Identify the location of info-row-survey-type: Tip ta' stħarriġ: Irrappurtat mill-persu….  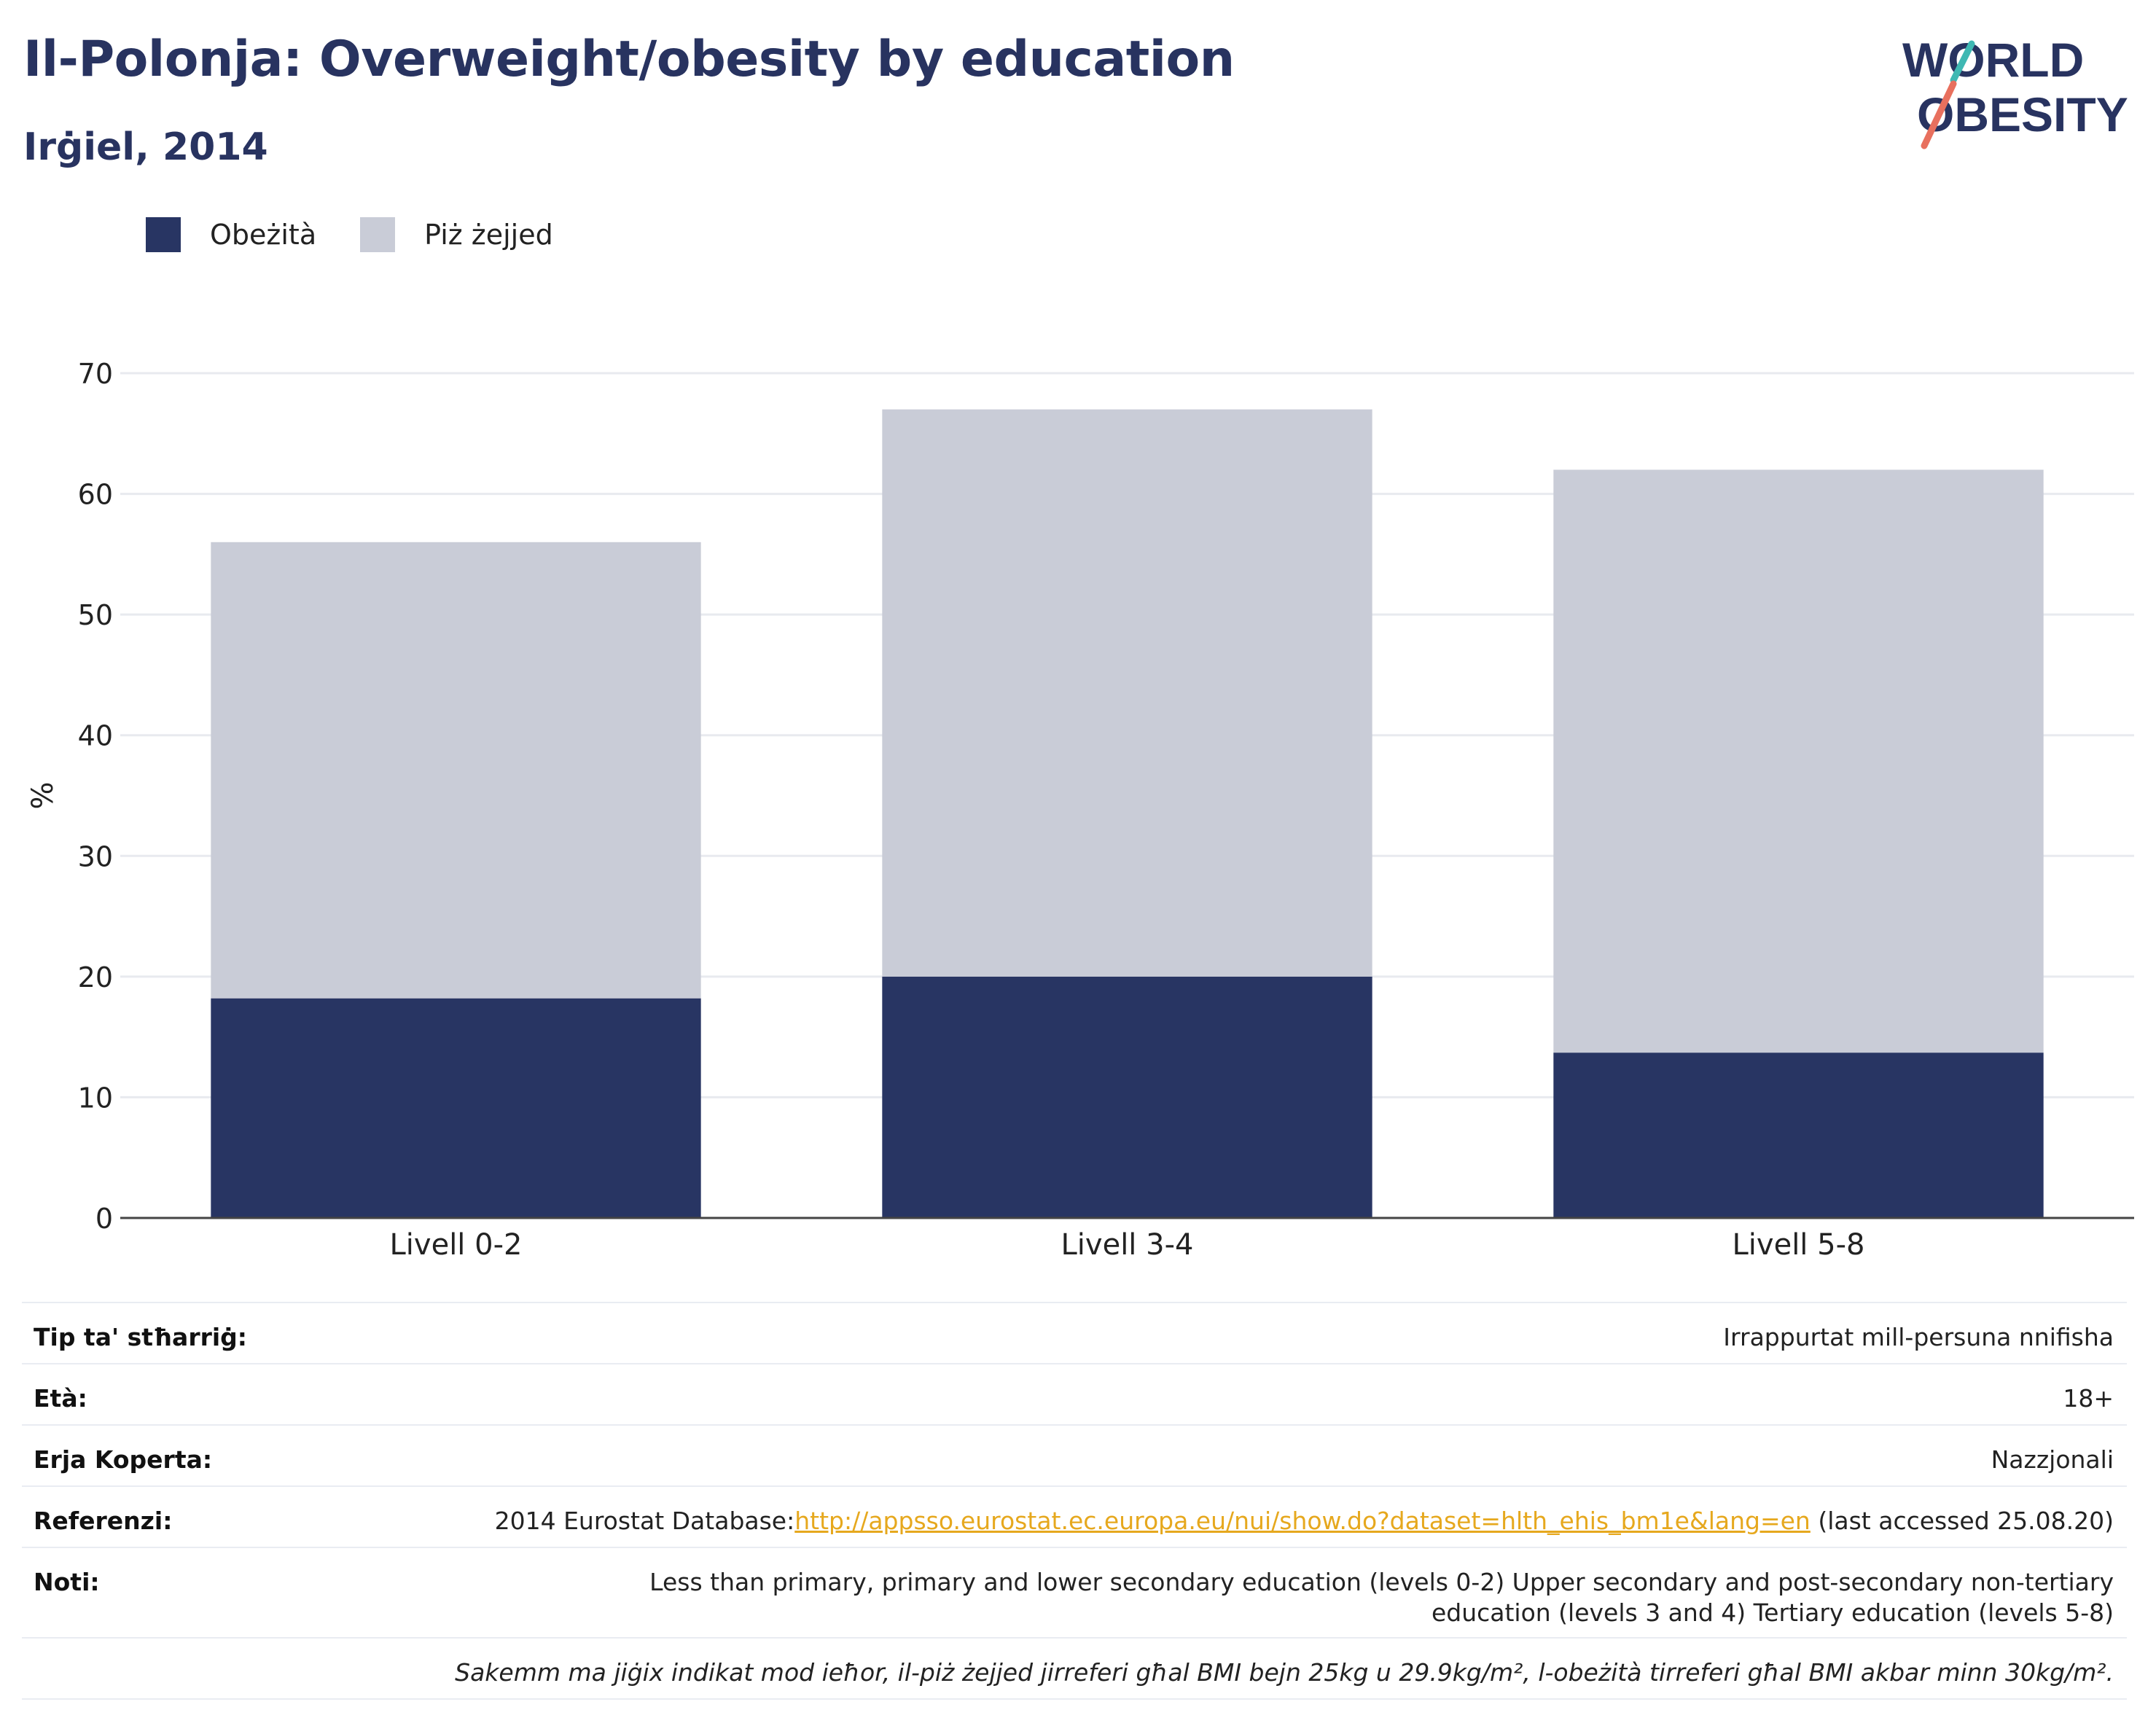
(1075, 1332).